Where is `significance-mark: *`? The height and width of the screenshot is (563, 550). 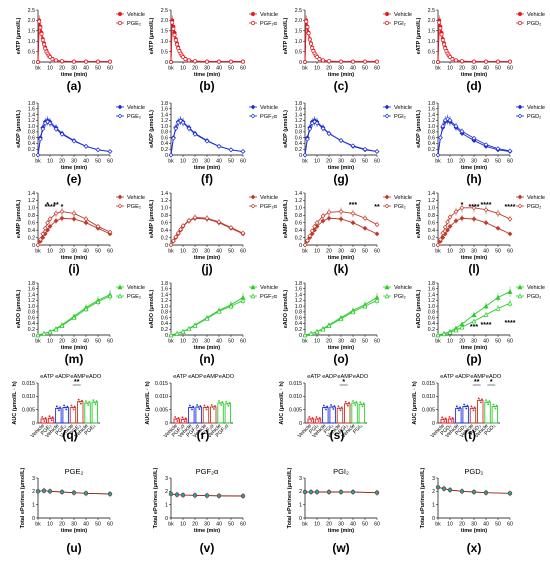 significance-mark: * is located at coordinates (462, 205).